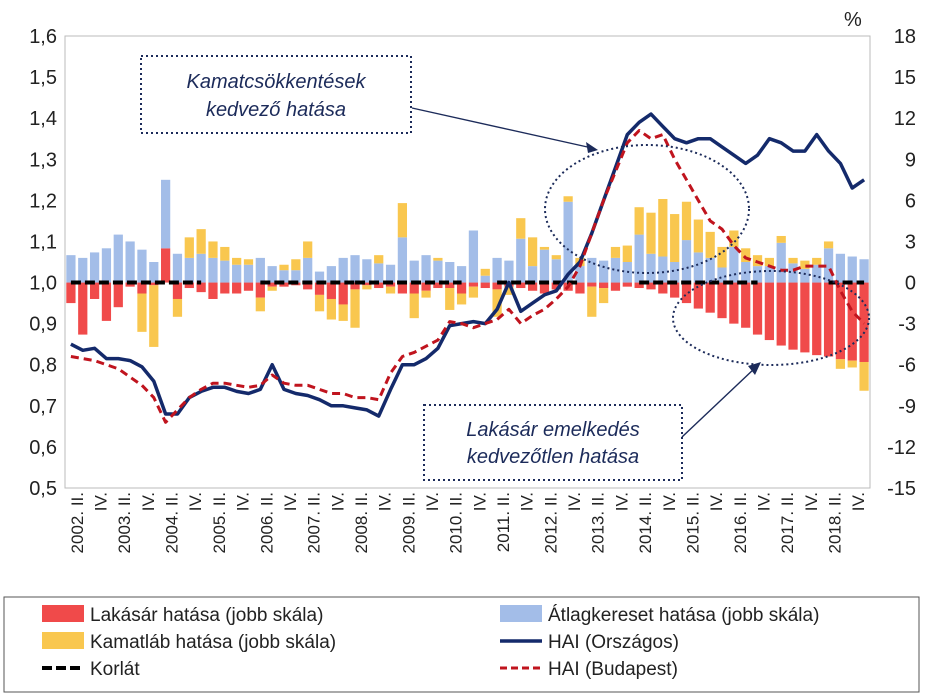 The image size is (930, 695). What do you see at coordinates (503, 522) in the screenshot?
I see `x-tick-label: 2011. II.` at bounding box center [503, 522].